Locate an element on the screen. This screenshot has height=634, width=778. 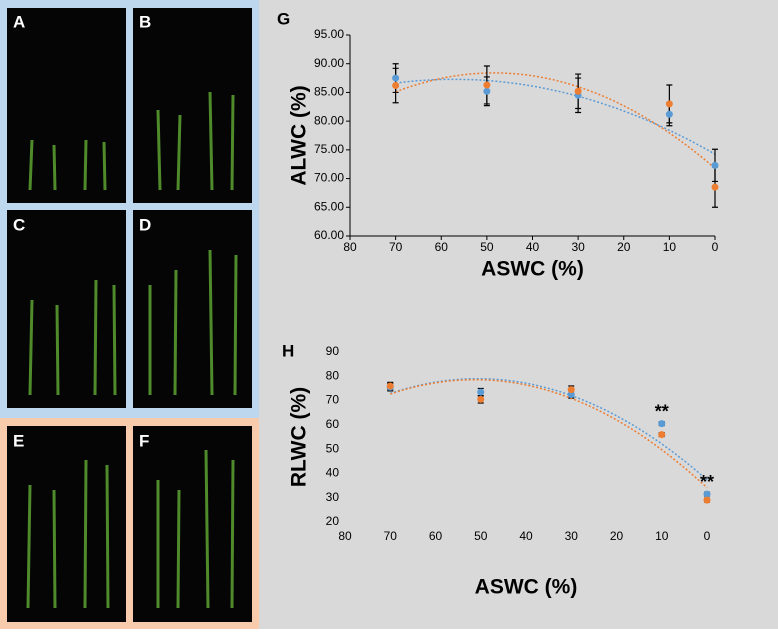
y-tick-label: 30 is located at coordinates (333, 497).